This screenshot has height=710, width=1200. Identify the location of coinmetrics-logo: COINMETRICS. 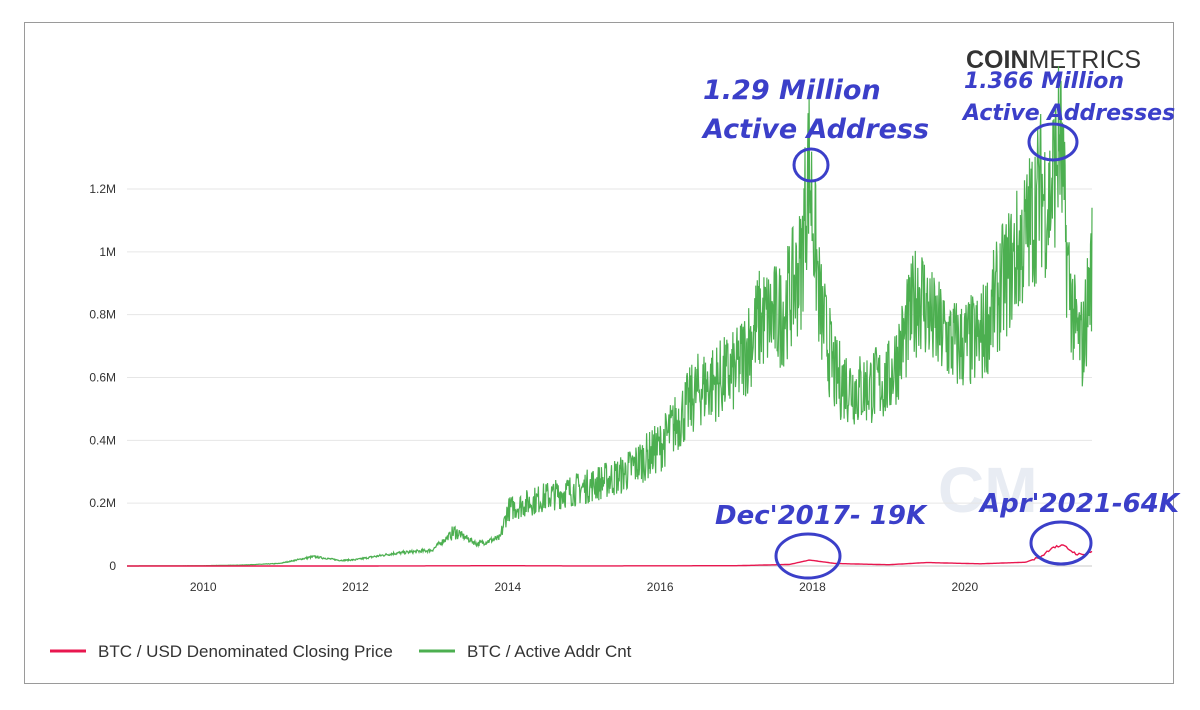
(1053, 60).